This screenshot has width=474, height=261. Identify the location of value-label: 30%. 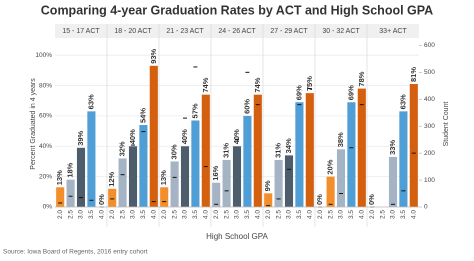
(174, 151).